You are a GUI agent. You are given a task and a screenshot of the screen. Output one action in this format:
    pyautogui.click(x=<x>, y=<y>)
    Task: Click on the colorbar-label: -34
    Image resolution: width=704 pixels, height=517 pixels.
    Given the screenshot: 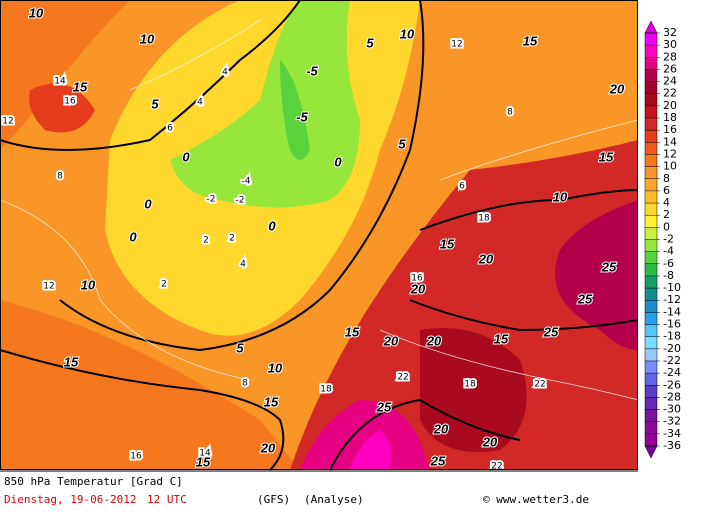 What is the action you would take?
    pyautogui.click(x=672, y=433)
    